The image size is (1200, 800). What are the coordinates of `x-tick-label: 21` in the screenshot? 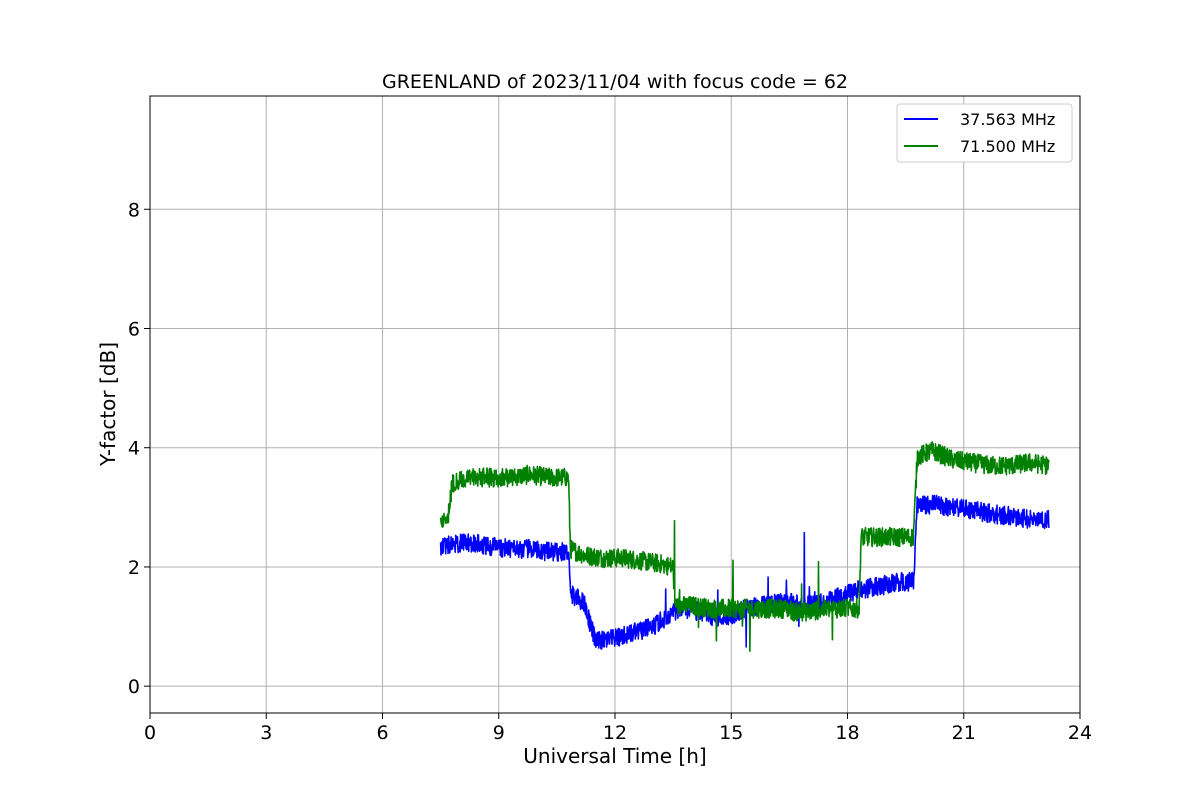 It's located at (964, 733).